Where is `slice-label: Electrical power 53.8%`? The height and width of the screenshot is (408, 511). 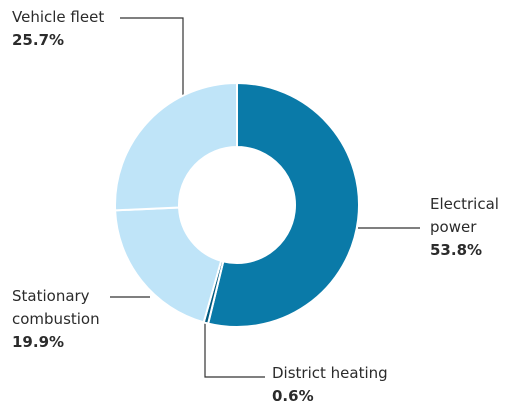 slice-label: Electrical power 53.8% is located at coordinates (470, 227).